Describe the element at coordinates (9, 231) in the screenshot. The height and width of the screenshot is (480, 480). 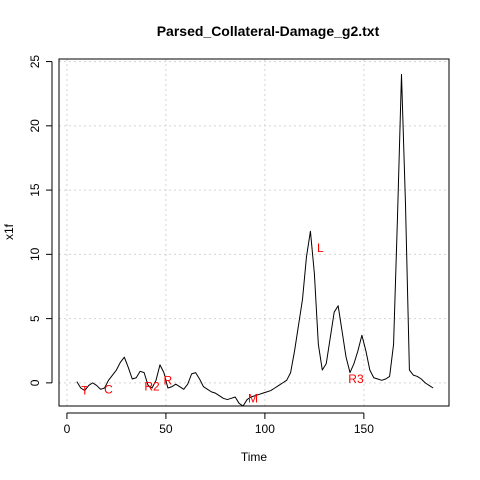
I see `y-axis-label: x1f` at that location.